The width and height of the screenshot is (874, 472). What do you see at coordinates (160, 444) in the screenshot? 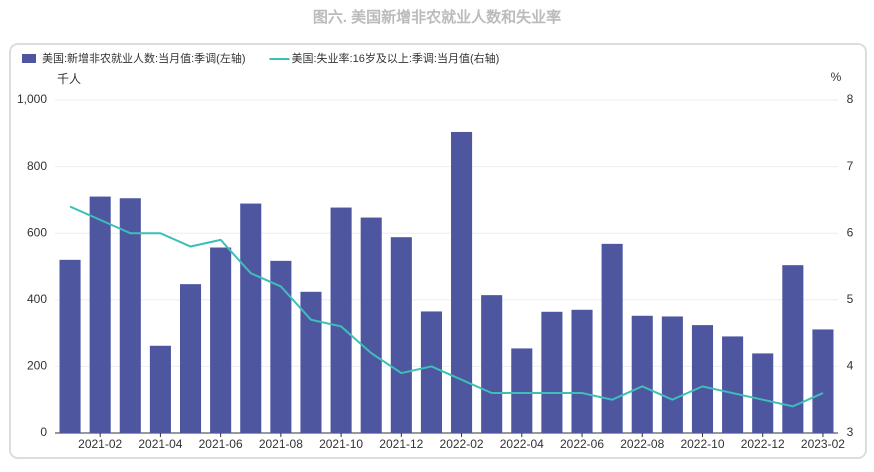
I see `x-tick-label: 2021-04` at bounding box center [160, 444].